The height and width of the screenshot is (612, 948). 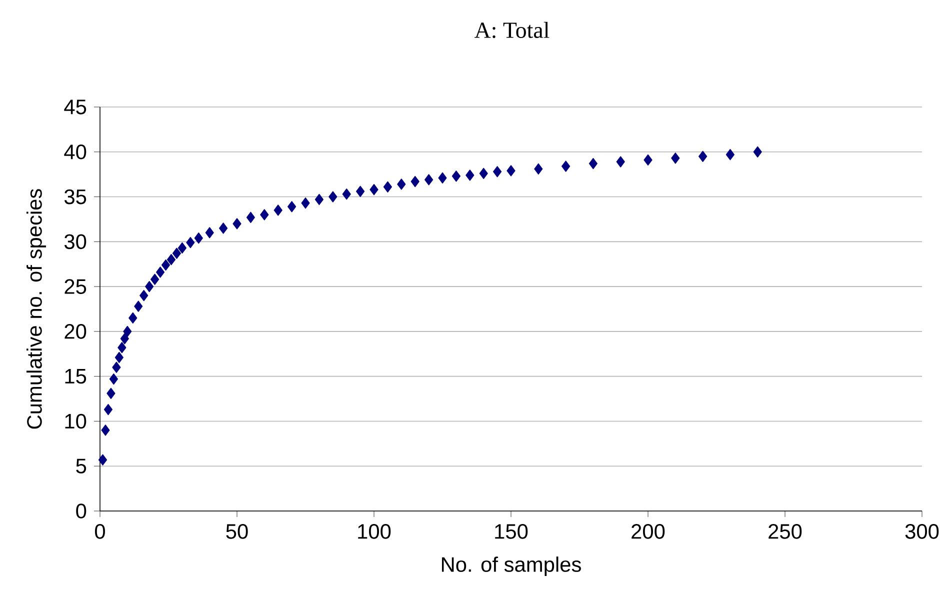 I want to click on y-tick-label: 5, so click(x=81, y=466).